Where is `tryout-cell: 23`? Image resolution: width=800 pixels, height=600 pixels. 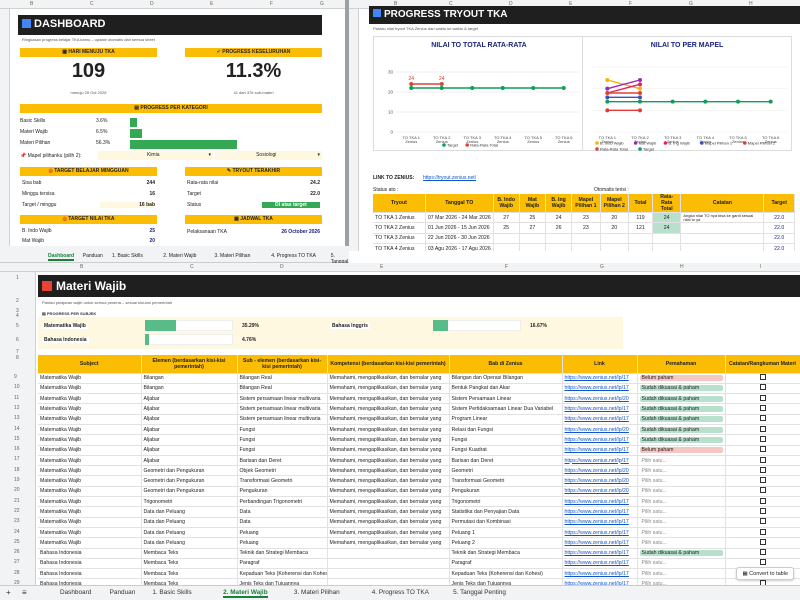 tryout-cell: 23 is located at coordinates (586, 218).